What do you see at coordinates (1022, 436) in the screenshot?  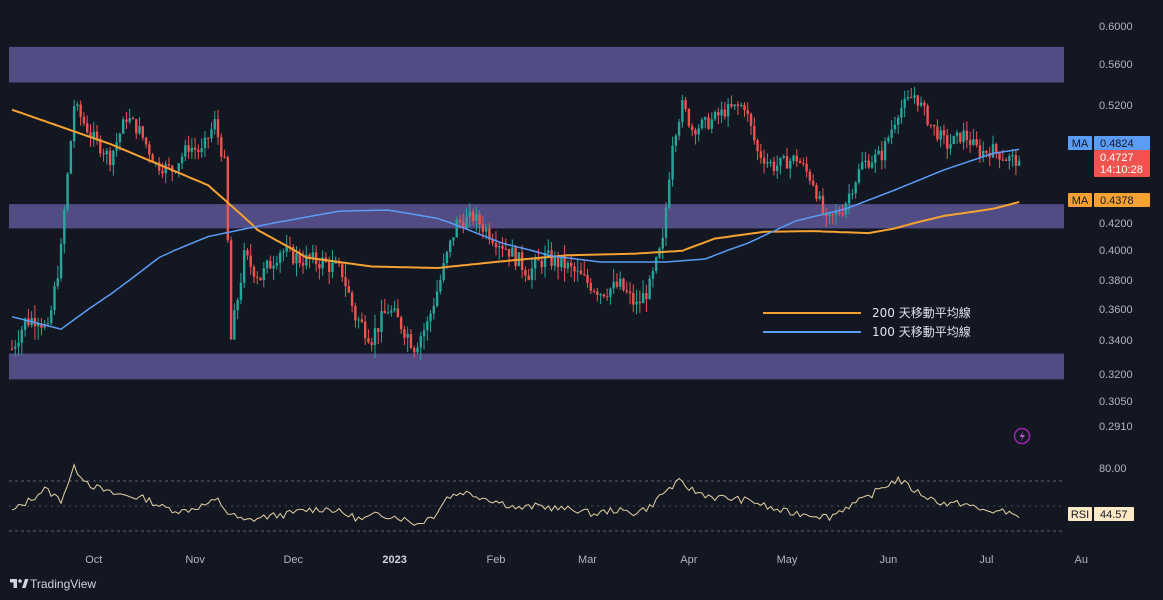 I see `lightning-icon` at bounding box center [1022, 436].